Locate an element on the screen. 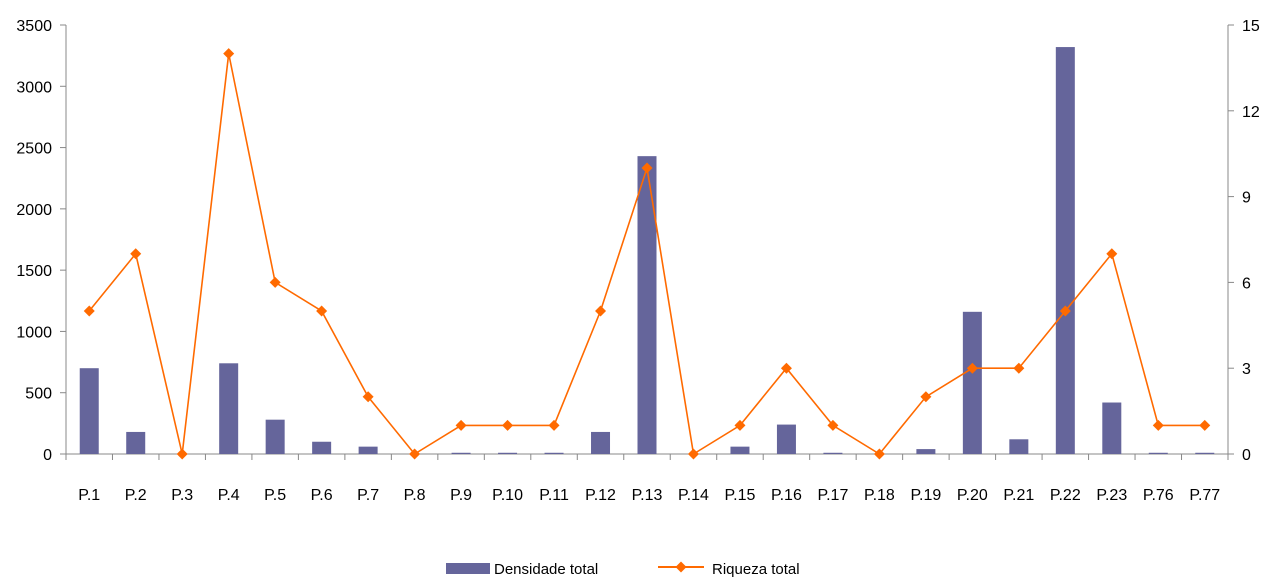  left-tick-label: 500 is located at coordinates (38, 394).